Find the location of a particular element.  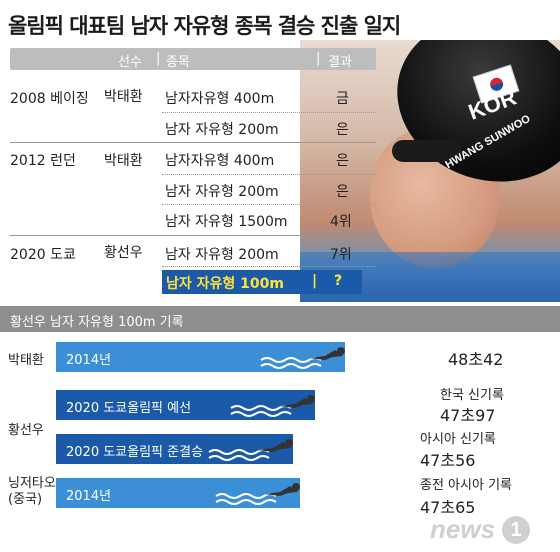

record-time: 47초65 is located at coordinates (448, 507).